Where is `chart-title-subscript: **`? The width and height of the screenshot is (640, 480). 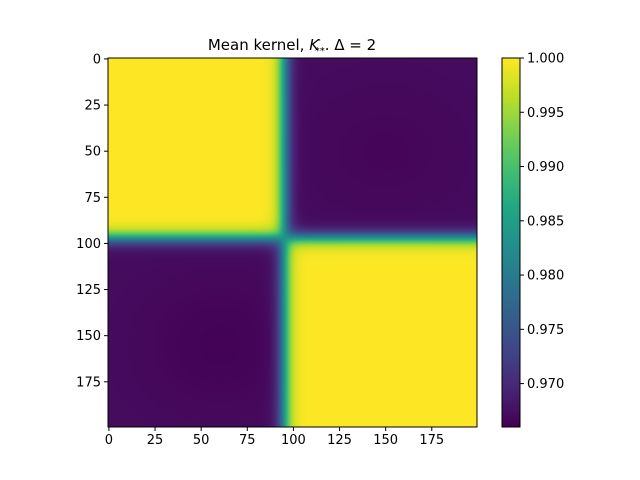 chart-title-subscript: ** is located at coordinates (320, 51).